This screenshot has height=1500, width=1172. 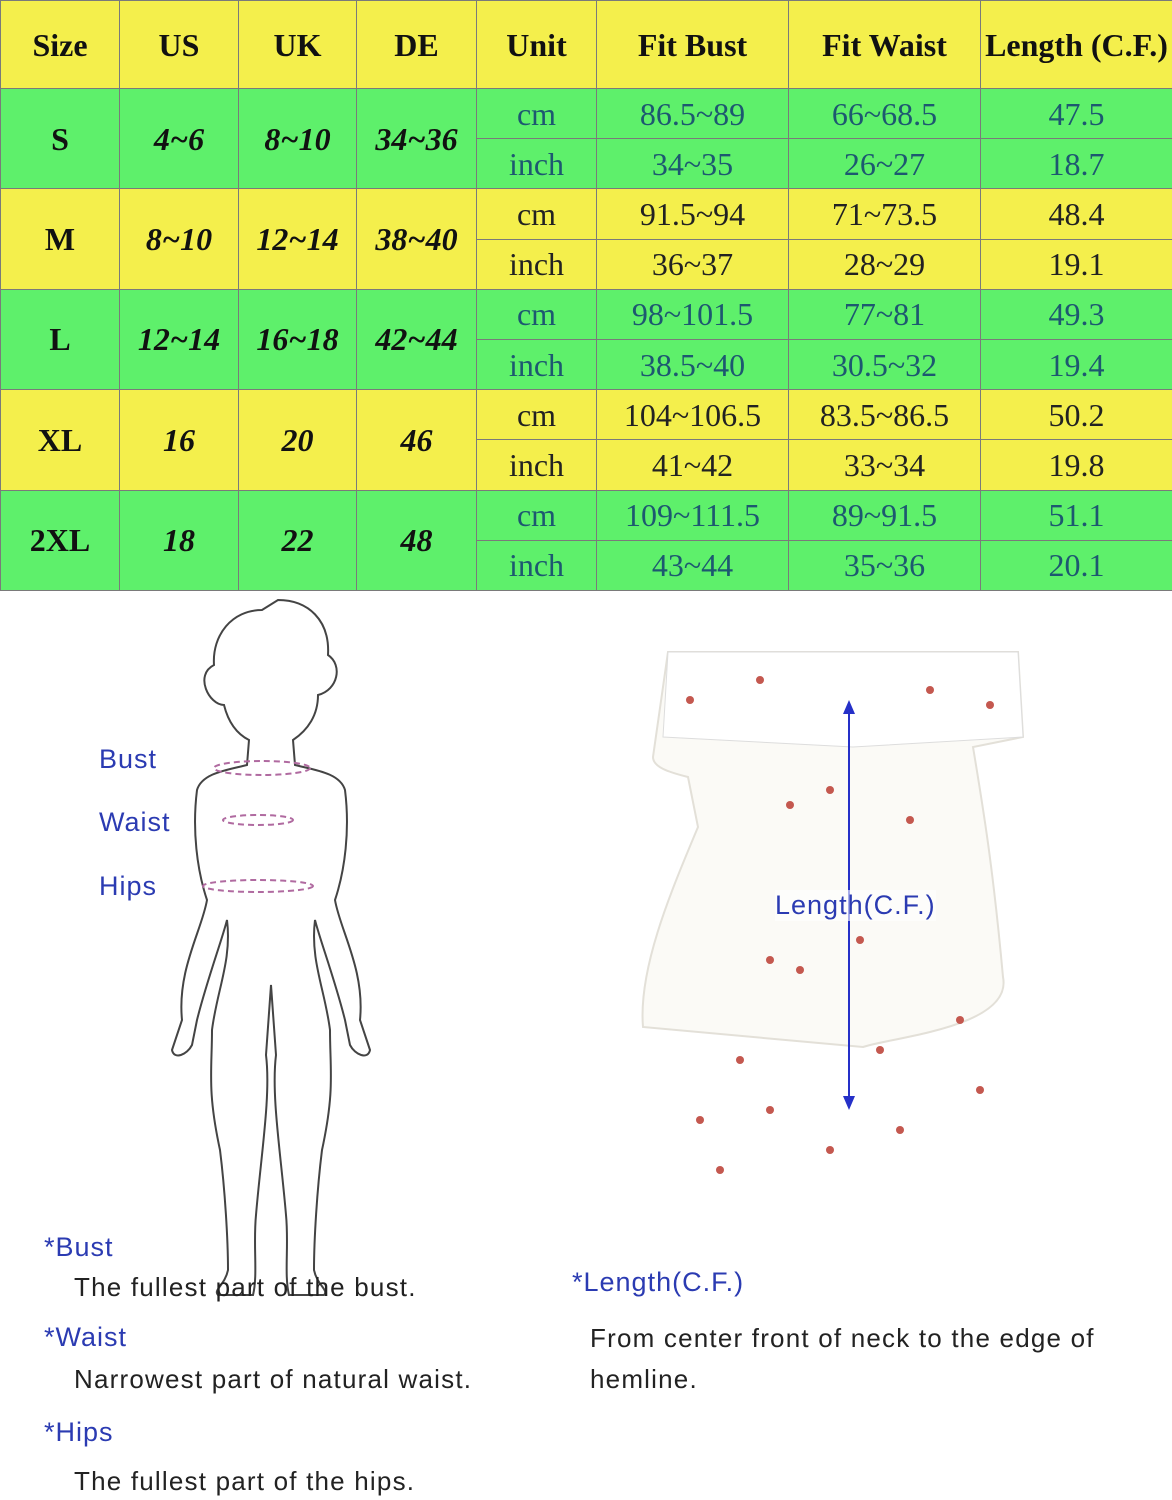 What do you see at coordinates (692, 264) in the screenshot?
I see `measure-cell: 36~37` at bounding box center [692, 264].